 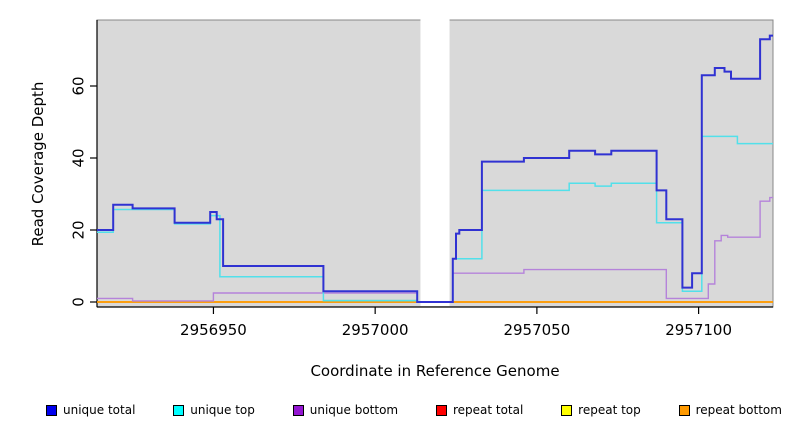 I want to click on legend-item-repeat-top: repeat top, so click(x=601, y=410).